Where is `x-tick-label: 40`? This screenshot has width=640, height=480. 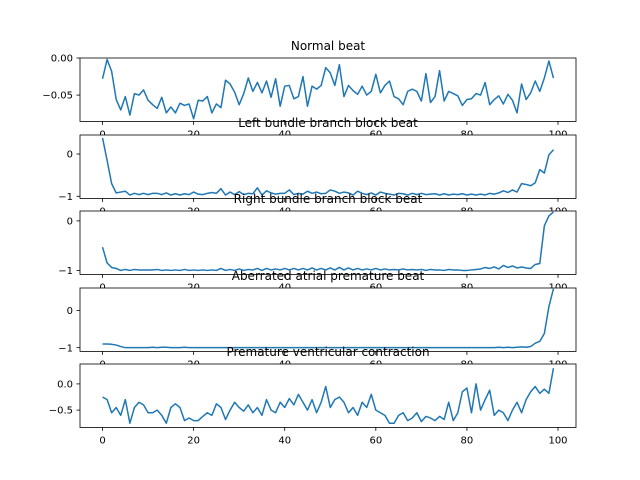
x-tick-label: 40 is located at coordinates (284, 440).